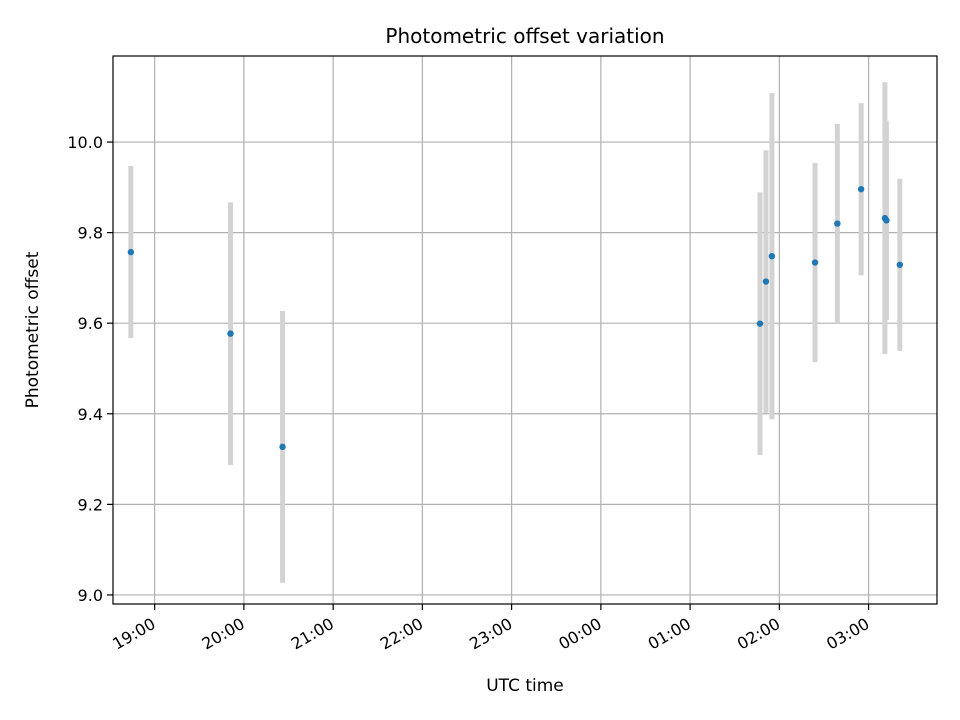 The width and height of the screenshot is (960, 720). Describe the element at coordinates (90, 414) in the screenshot. I see `y-tick-label: 9.4` at that location.